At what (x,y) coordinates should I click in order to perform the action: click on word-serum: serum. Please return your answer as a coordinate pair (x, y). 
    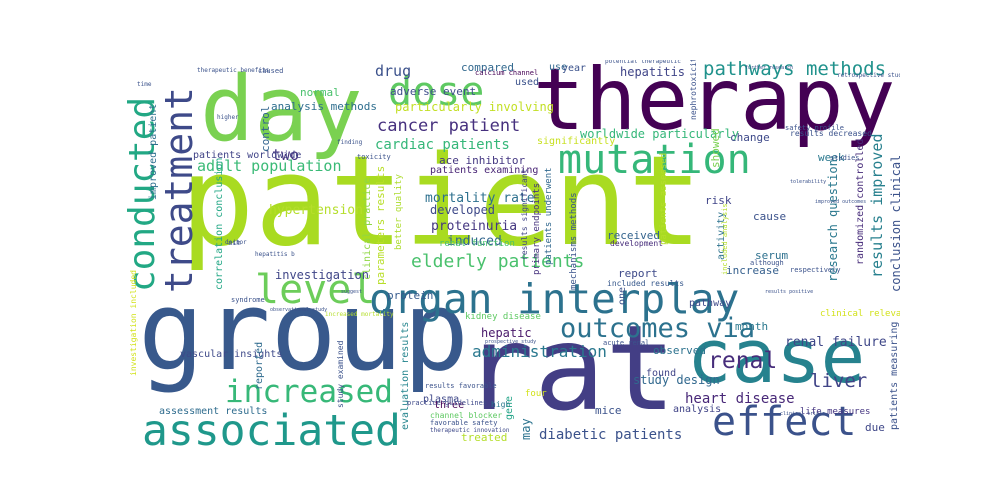
    Looking at the image, I should click on (772, 255).